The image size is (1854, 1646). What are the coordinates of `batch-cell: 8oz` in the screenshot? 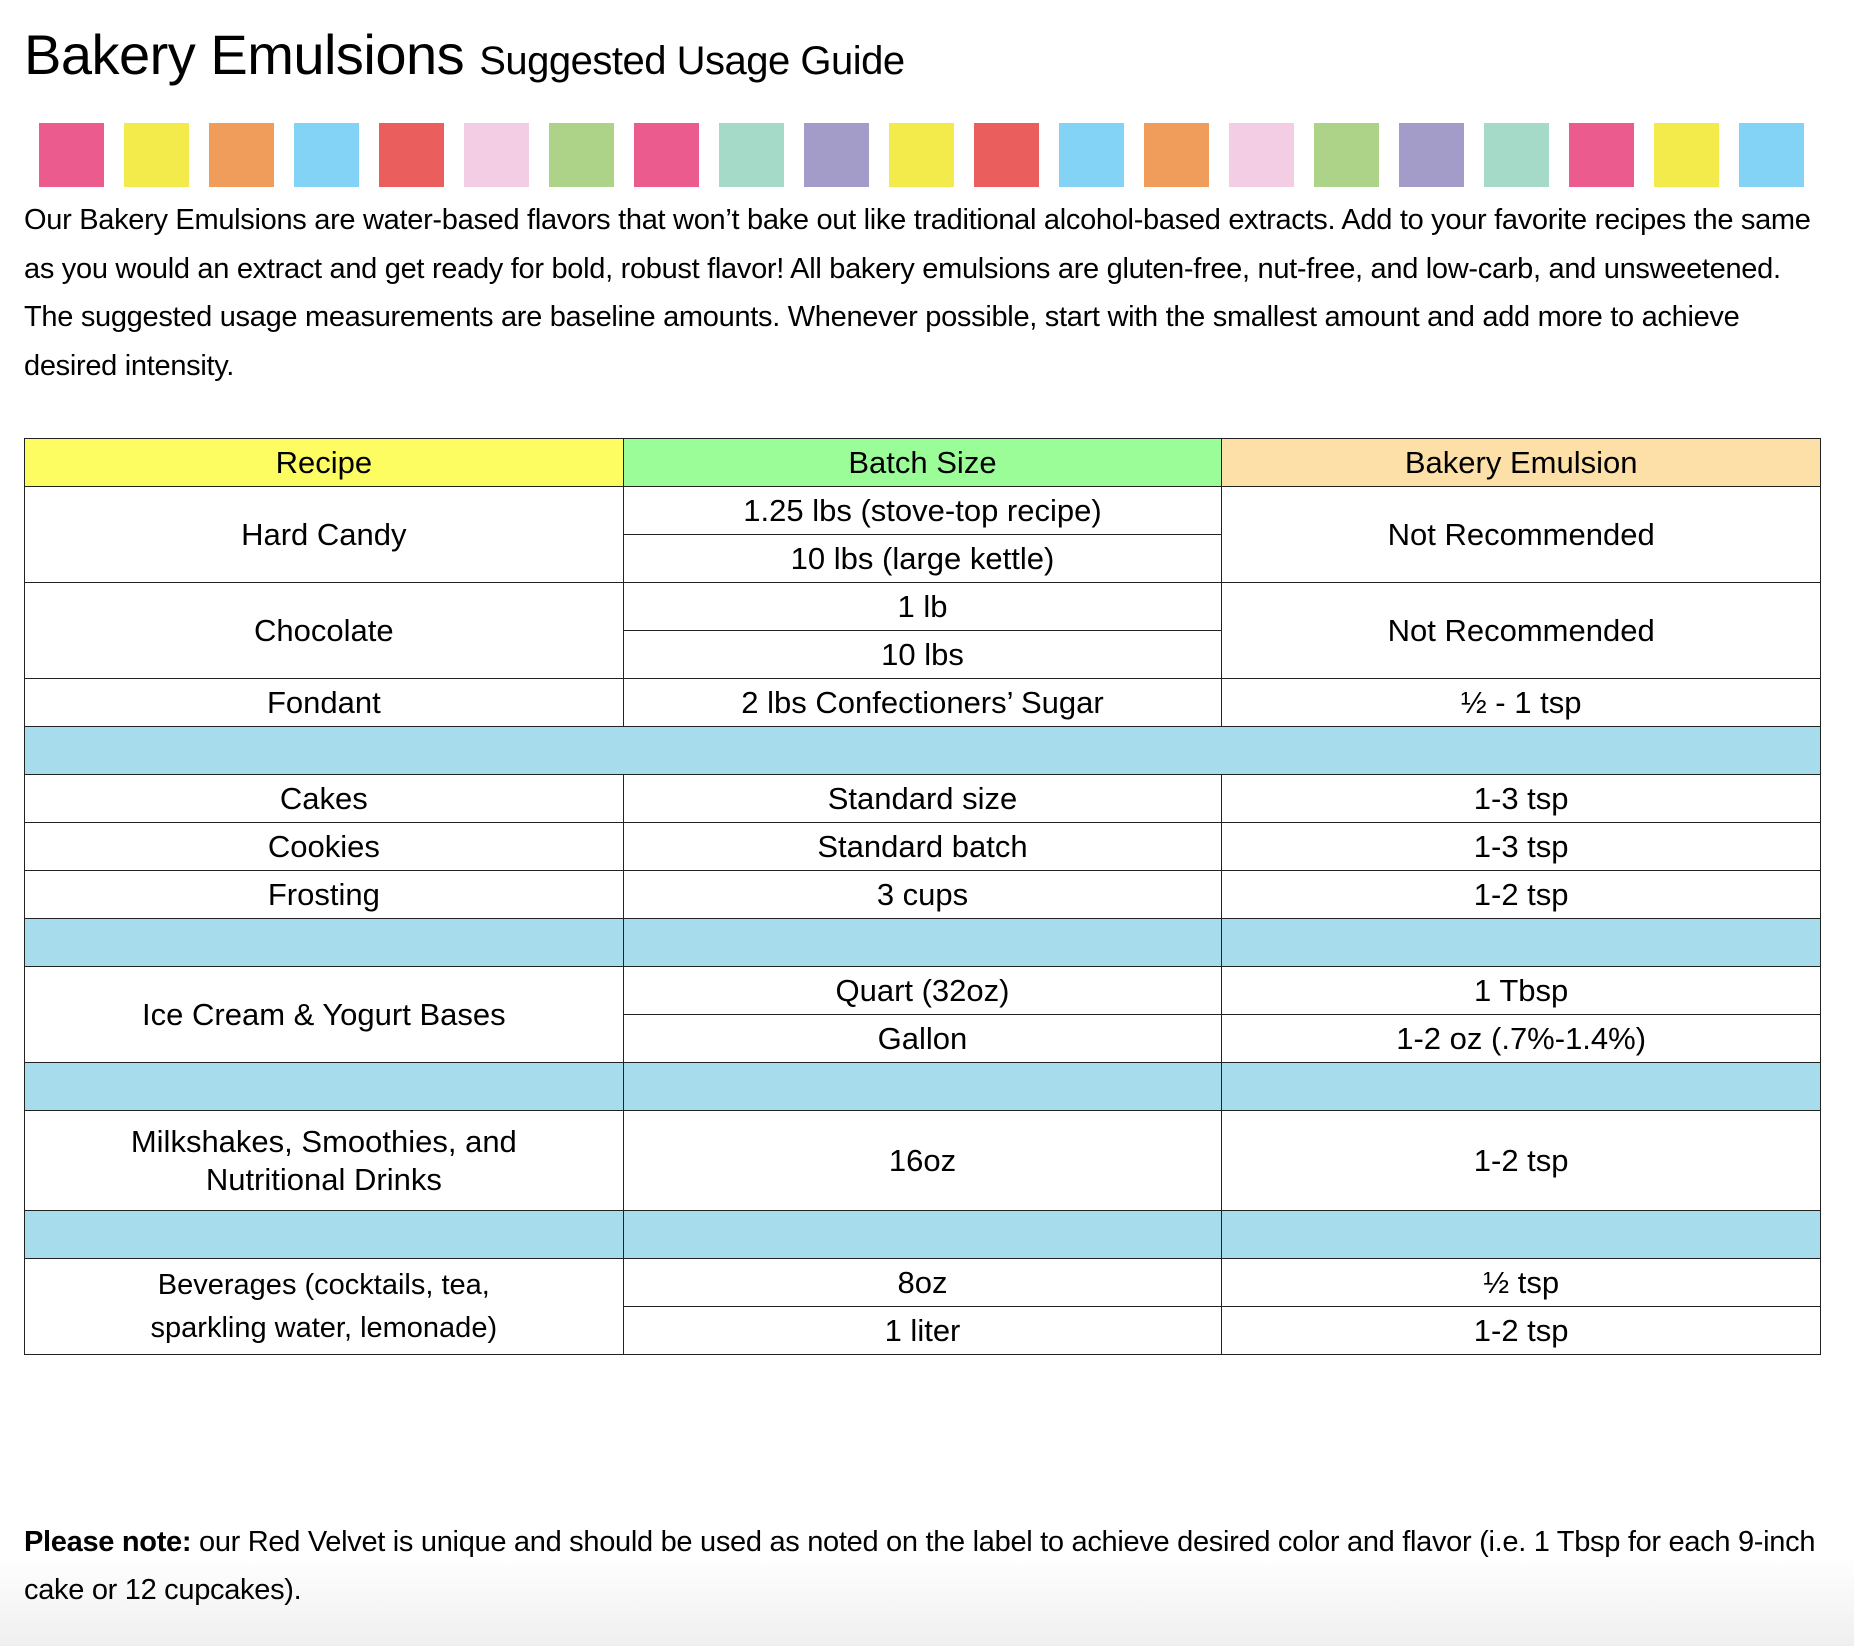 It's located at (922, 1282).